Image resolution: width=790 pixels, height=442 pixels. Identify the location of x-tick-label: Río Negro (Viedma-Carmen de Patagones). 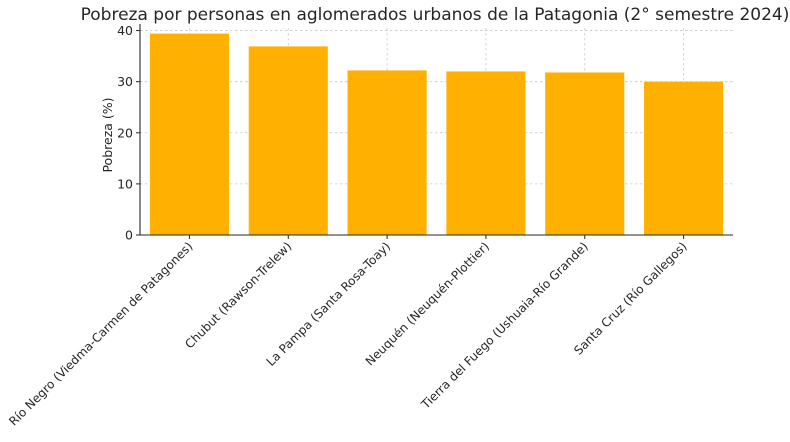
(100, 333).